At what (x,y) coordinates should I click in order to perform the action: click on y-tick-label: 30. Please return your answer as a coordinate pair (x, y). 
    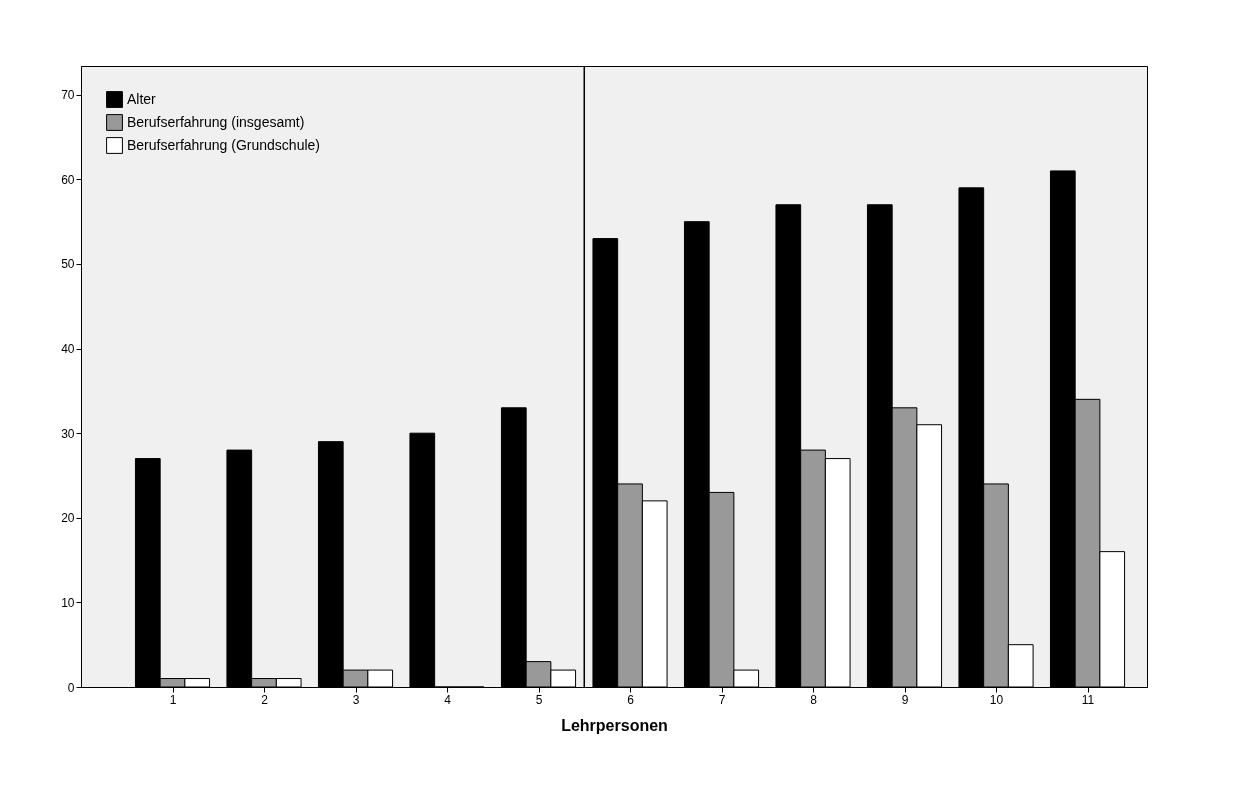
    Looking at the image, I should click on (68, 433).